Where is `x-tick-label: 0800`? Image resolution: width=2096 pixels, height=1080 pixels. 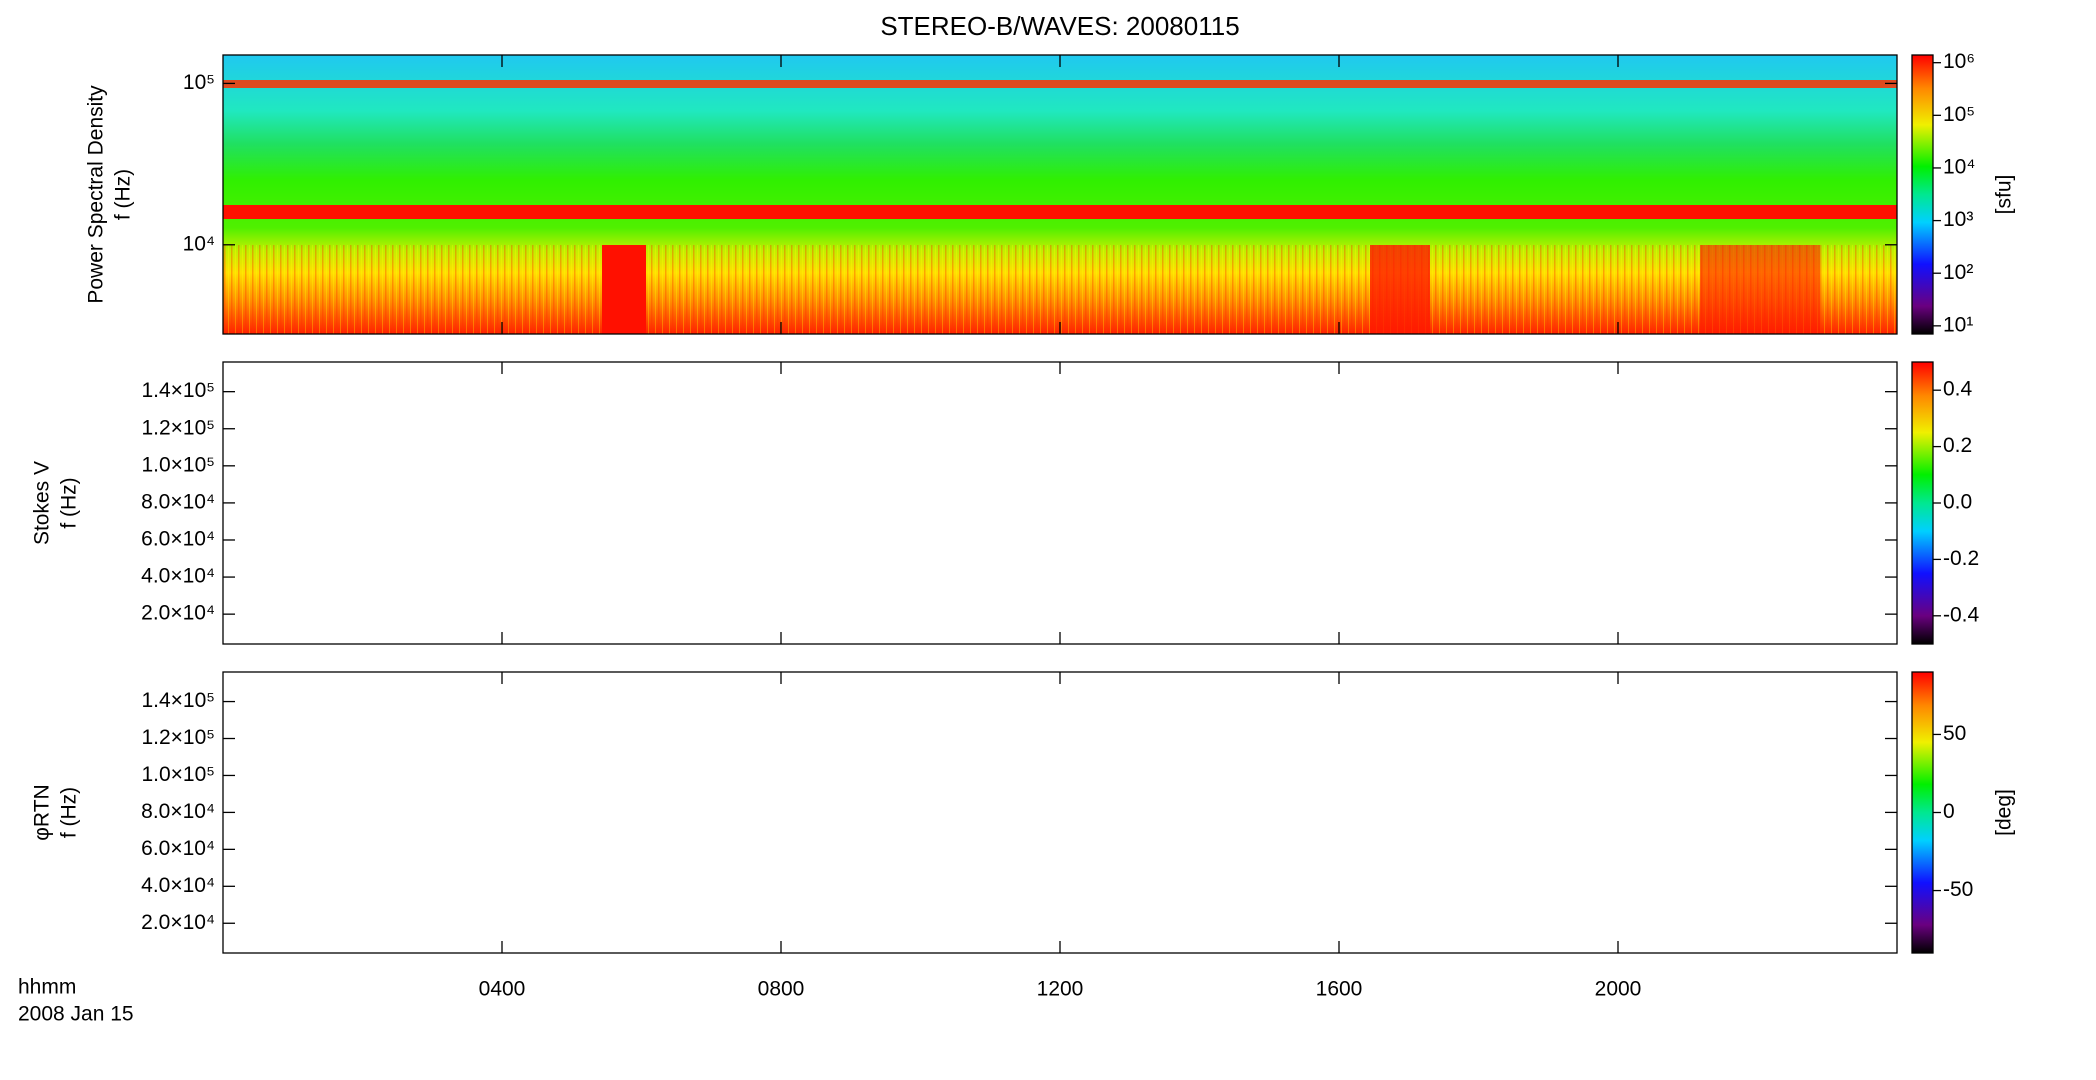 x-tick-label: 0800 is located at coordinates (781, 989).